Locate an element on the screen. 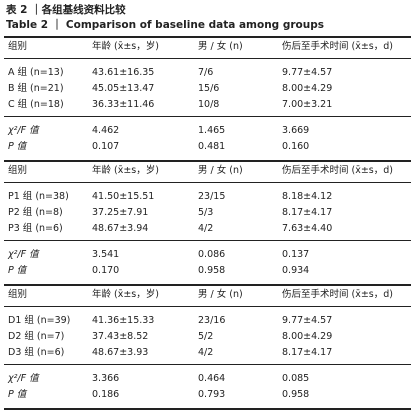  stat-cell: 1.465 is located at coordinates (212, 130).